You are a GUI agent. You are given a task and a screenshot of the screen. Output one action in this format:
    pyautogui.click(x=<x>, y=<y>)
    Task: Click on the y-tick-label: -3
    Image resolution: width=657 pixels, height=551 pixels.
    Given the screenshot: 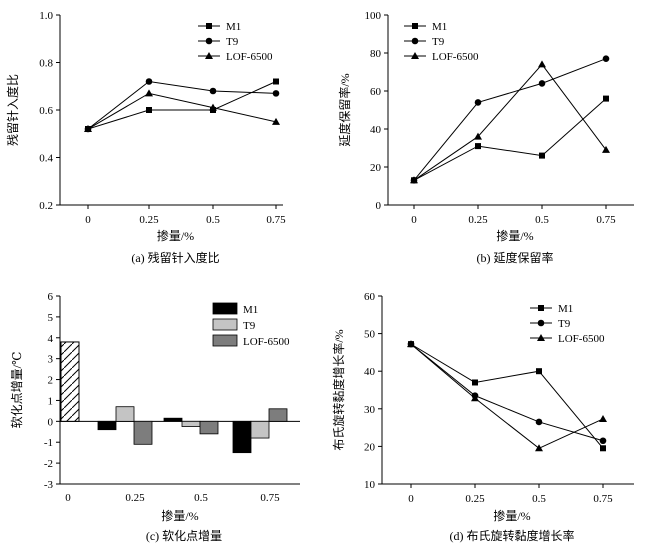 What is the action you would take?
    pyautogui.click(x=49, y=485)
    